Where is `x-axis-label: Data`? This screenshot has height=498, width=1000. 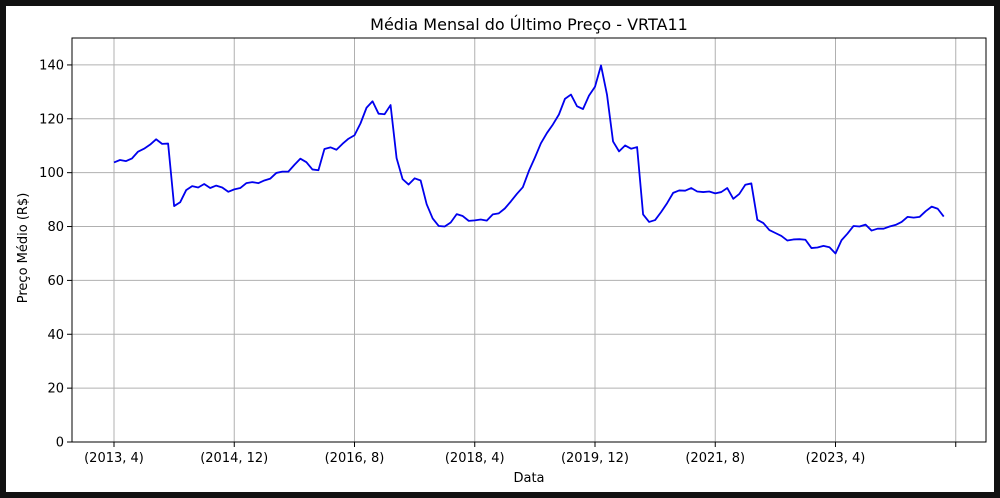
x-axis-label: Data is located at coordinates (528, 478).